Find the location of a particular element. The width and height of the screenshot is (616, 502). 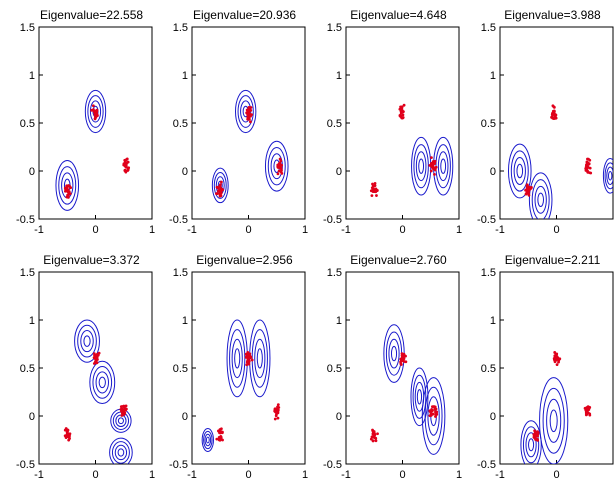

panel-title: Eigenvalue=22.558 is located at coordinates (91, 15).